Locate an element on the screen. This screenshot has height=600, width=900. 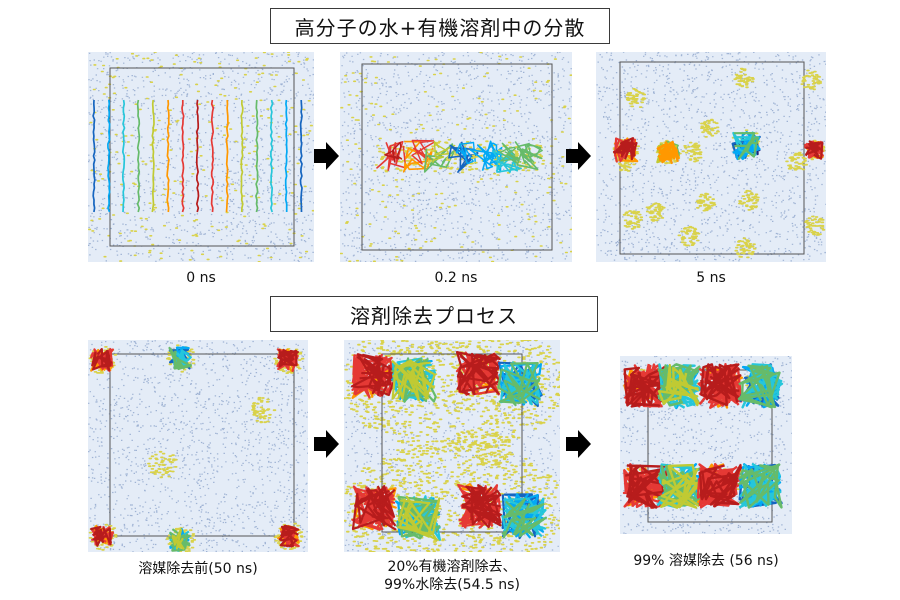
panel-0-2ns is located at coordinates (456, 157).